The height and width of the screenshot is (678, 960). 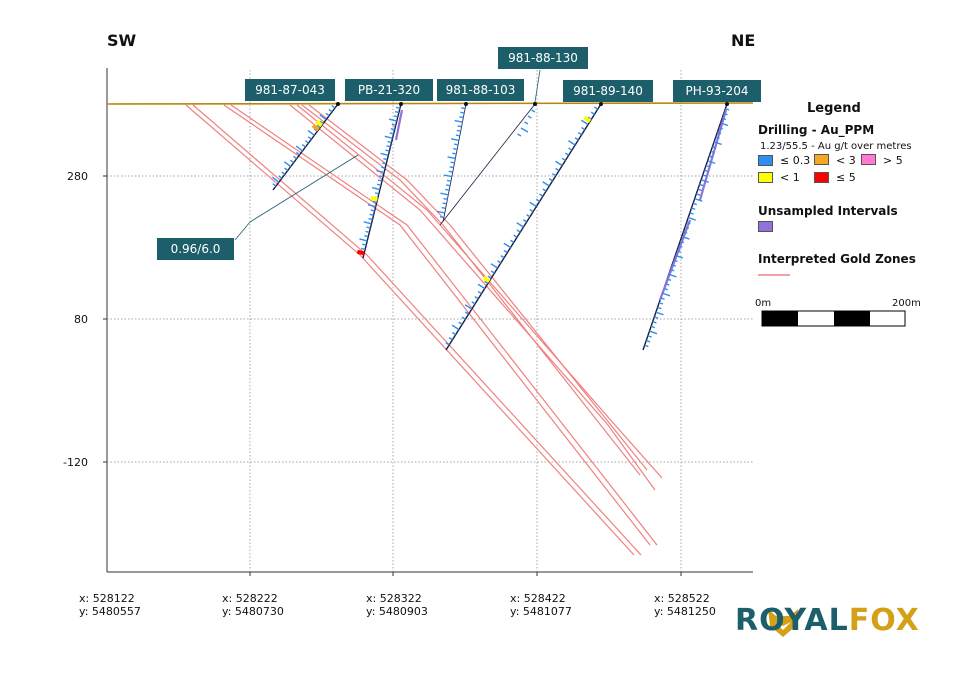 What do you see at coordinates (837, 259) in the screenshot?
I see `legend-zones-title: Interpreted Gold Zones` at bounding box center [837, 259].